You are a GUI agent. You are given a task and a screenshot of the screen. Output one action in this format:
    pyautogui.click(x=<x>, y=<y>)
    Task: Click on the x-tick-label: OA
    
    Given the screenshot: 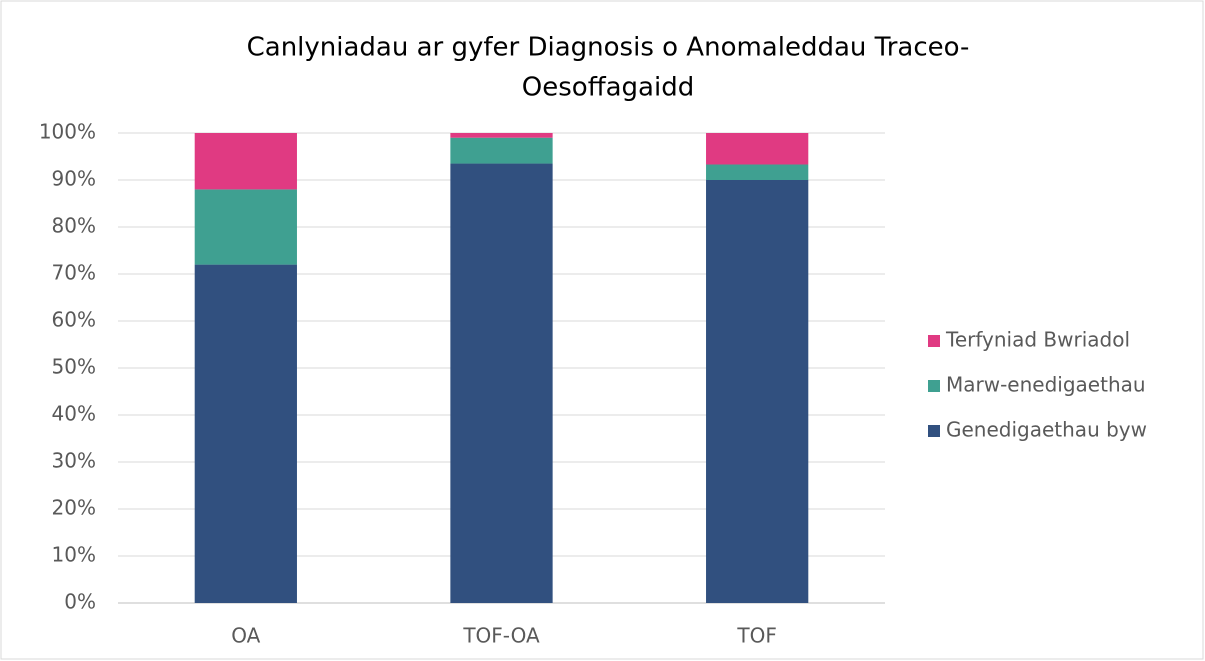 What is the action you would take?
    pyautogui.click(x=245, y=636)
    